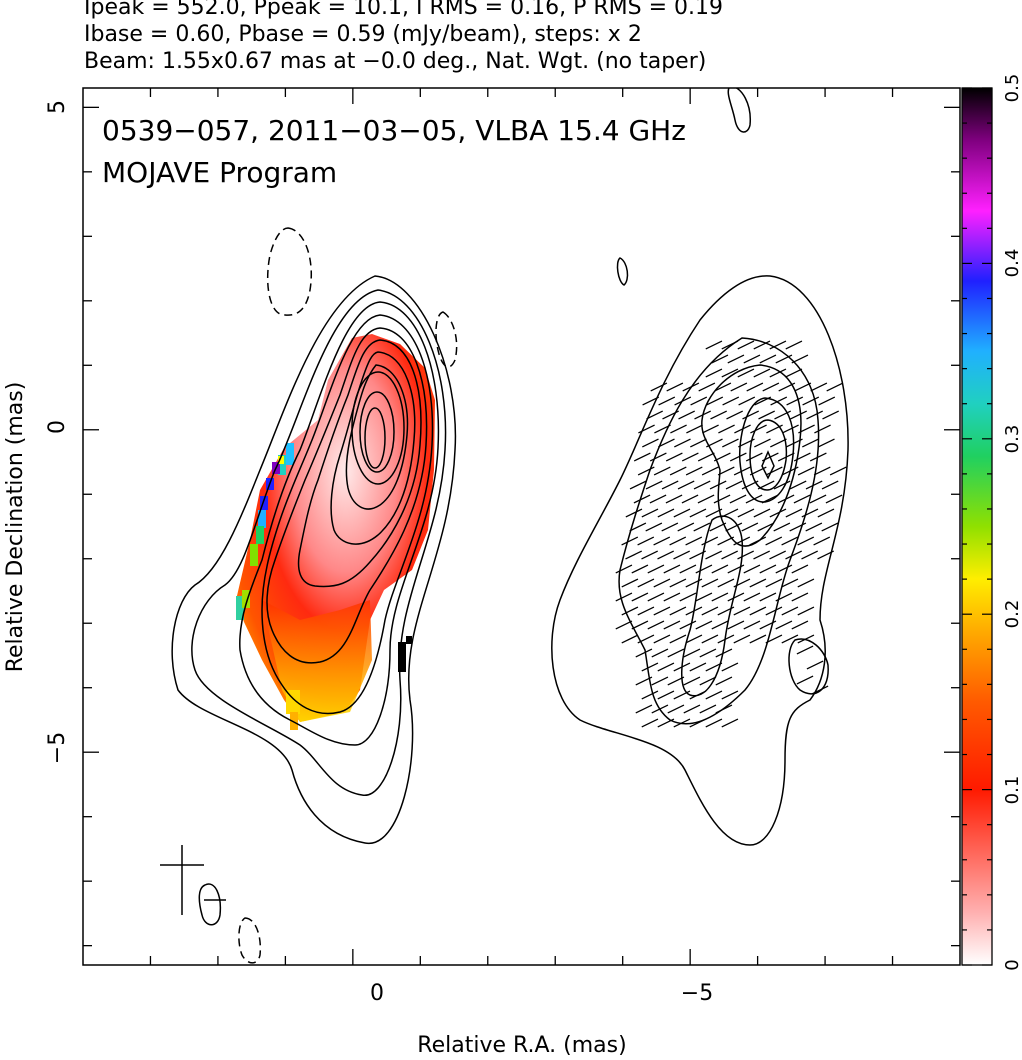  I want to click on colorbar-label-0: 0, so click(1012, 964).